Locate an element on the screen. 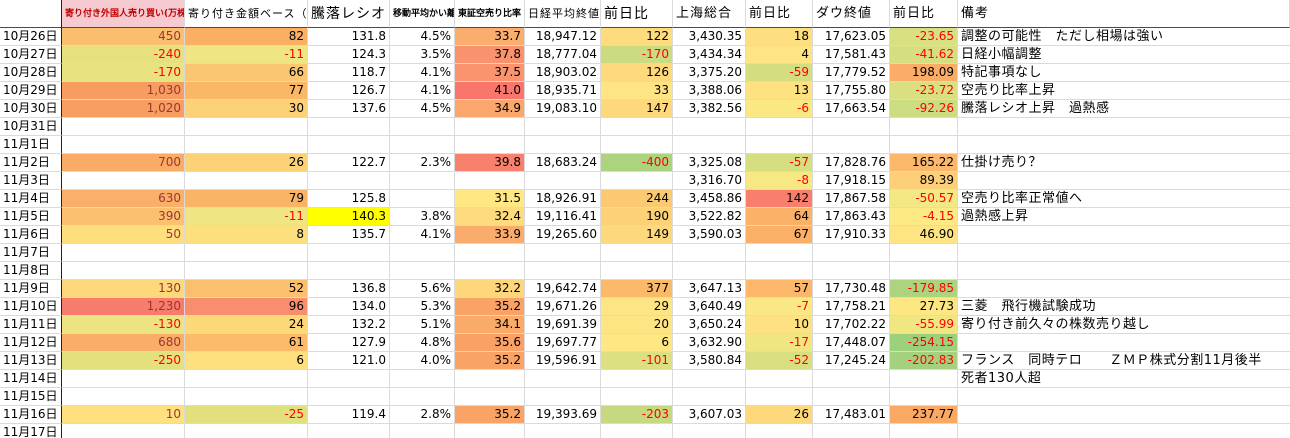 The width and height of the screenshot is (1290, 438). cell: -202.83 is located at coordinates (924, 361).